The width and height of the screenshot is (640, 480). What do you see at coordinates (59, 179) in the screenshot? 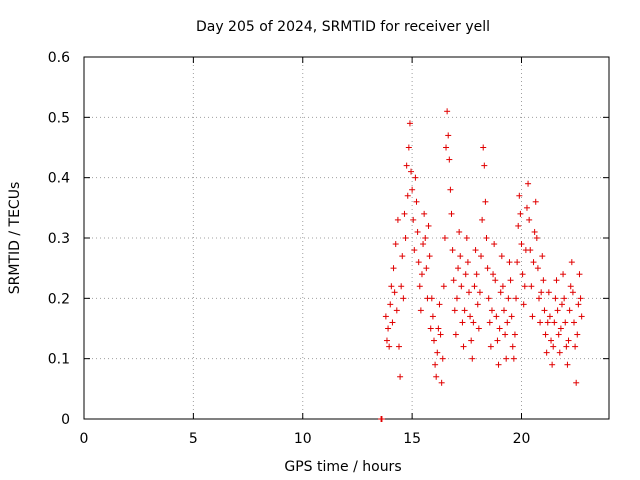
I see `y-tick-label: 0.4` at bounding box center [59, 179].